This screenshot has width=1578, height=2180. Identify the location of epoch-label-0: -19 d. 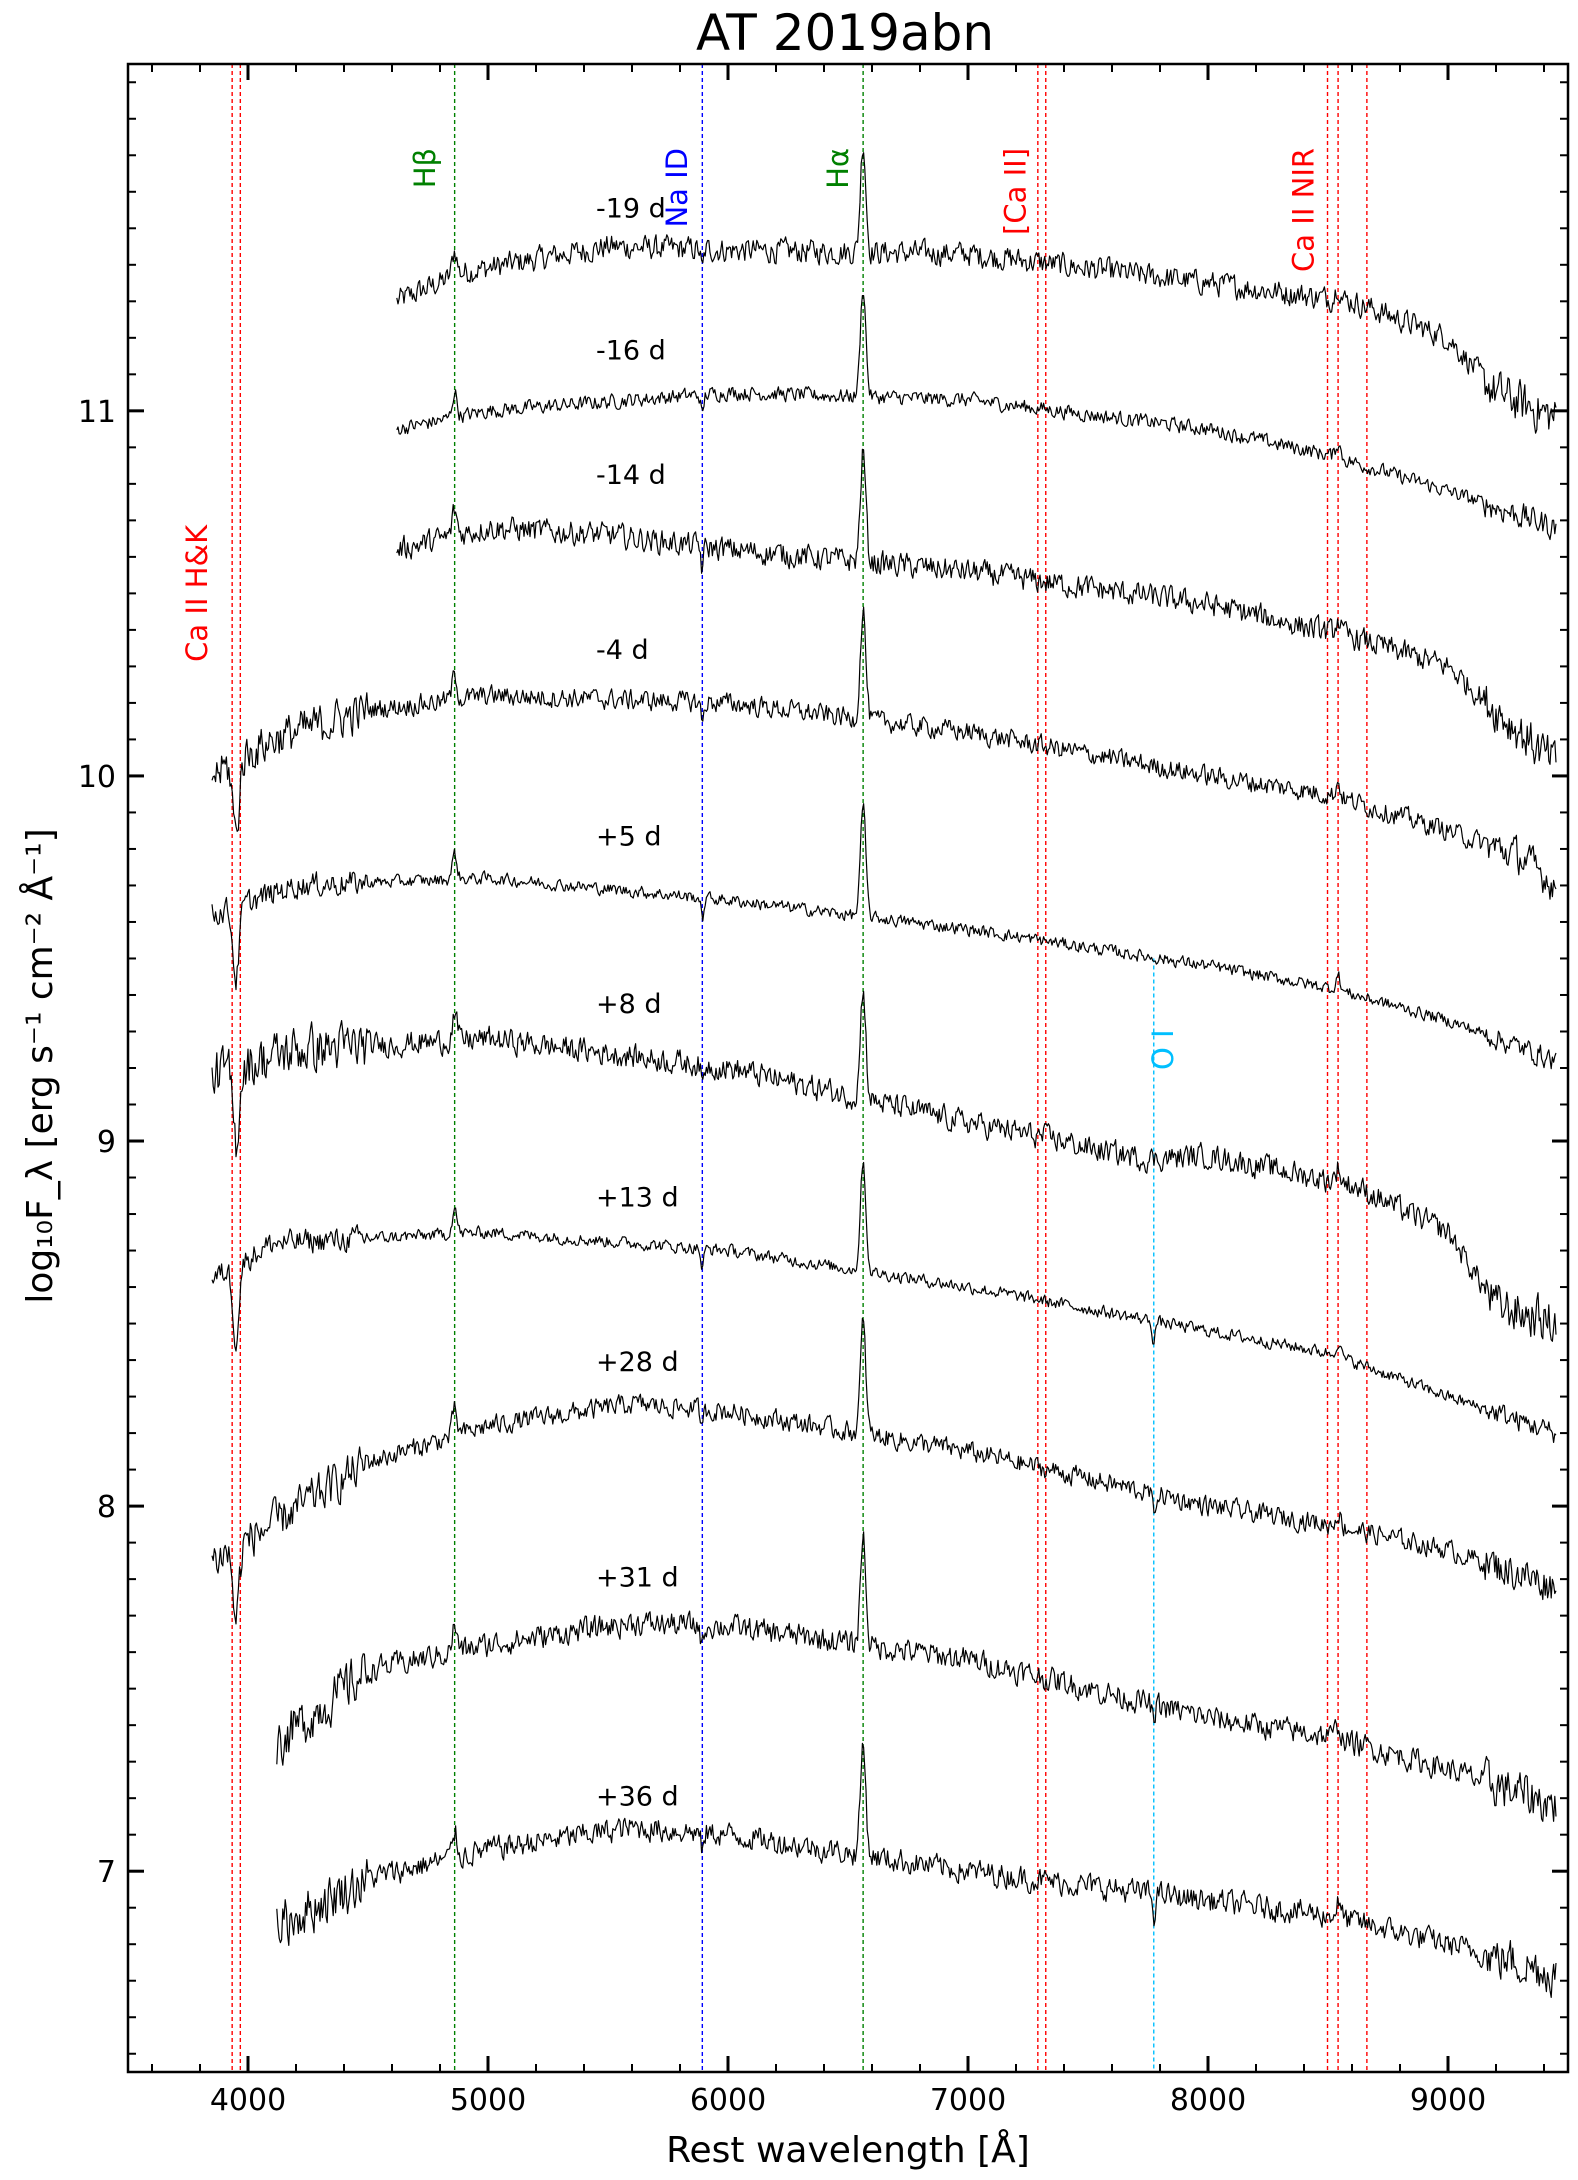
(631, 208).